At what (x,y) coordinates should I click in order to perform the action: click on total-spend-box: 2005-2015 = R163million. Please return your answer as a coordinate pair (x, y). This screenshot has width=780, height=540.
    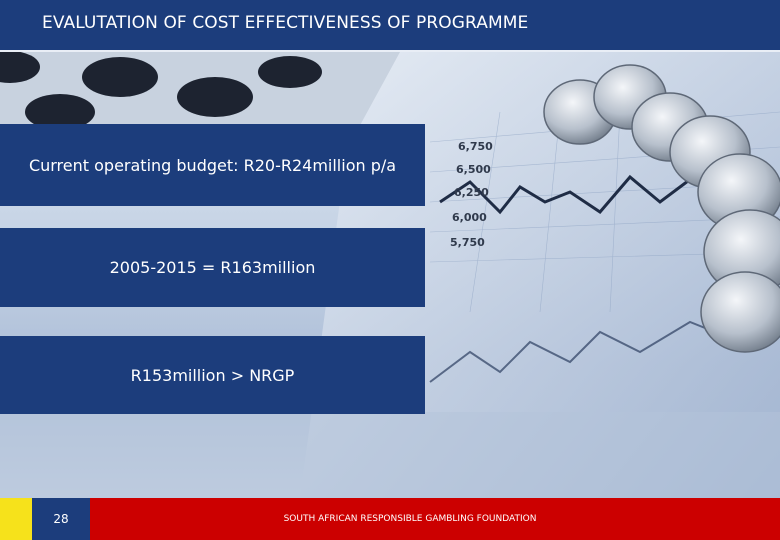
    Looking at the image, I should click on (212, 267).